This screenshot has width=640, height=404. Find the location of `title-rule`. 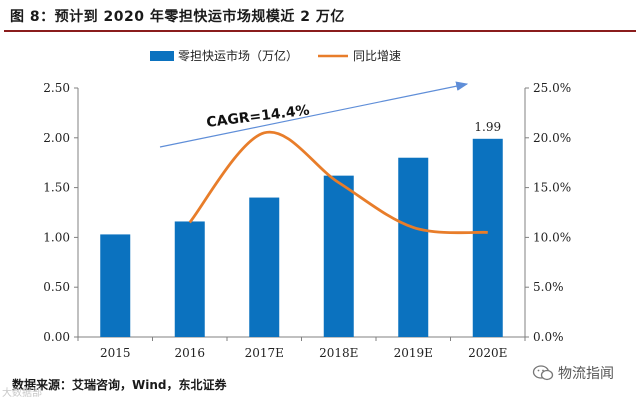

title-rule is located at coordinates (320, 31).